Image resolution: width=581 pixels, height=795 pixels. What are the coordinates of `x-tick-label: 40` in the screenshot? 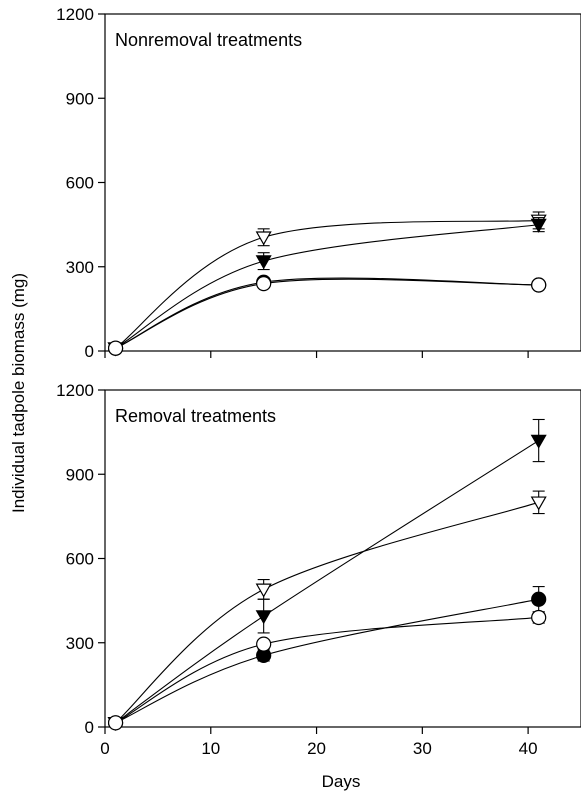 It's located at (528, 748).